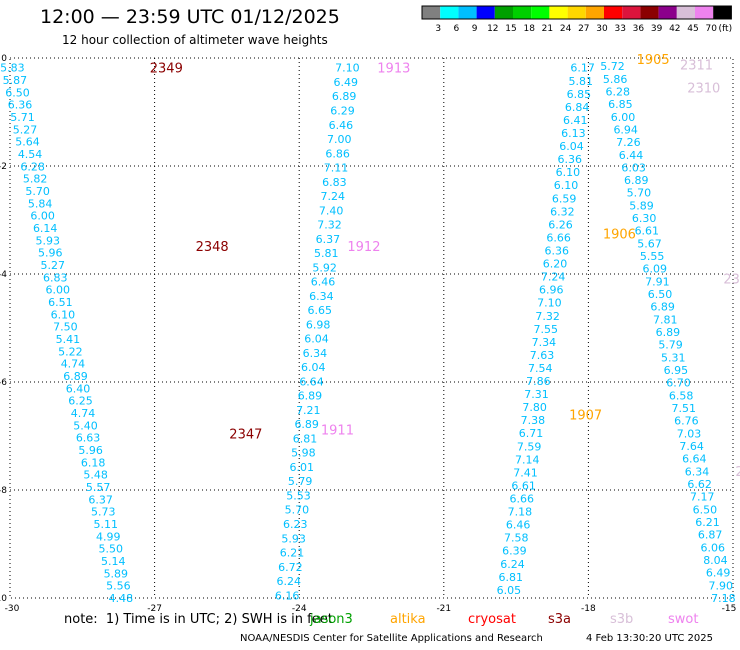 The image size is (740, 650). What do you see at coordinates (22, 117) in the screenshot?
I see `wave-height-value: 5.71` at bounding box center [22, 117].